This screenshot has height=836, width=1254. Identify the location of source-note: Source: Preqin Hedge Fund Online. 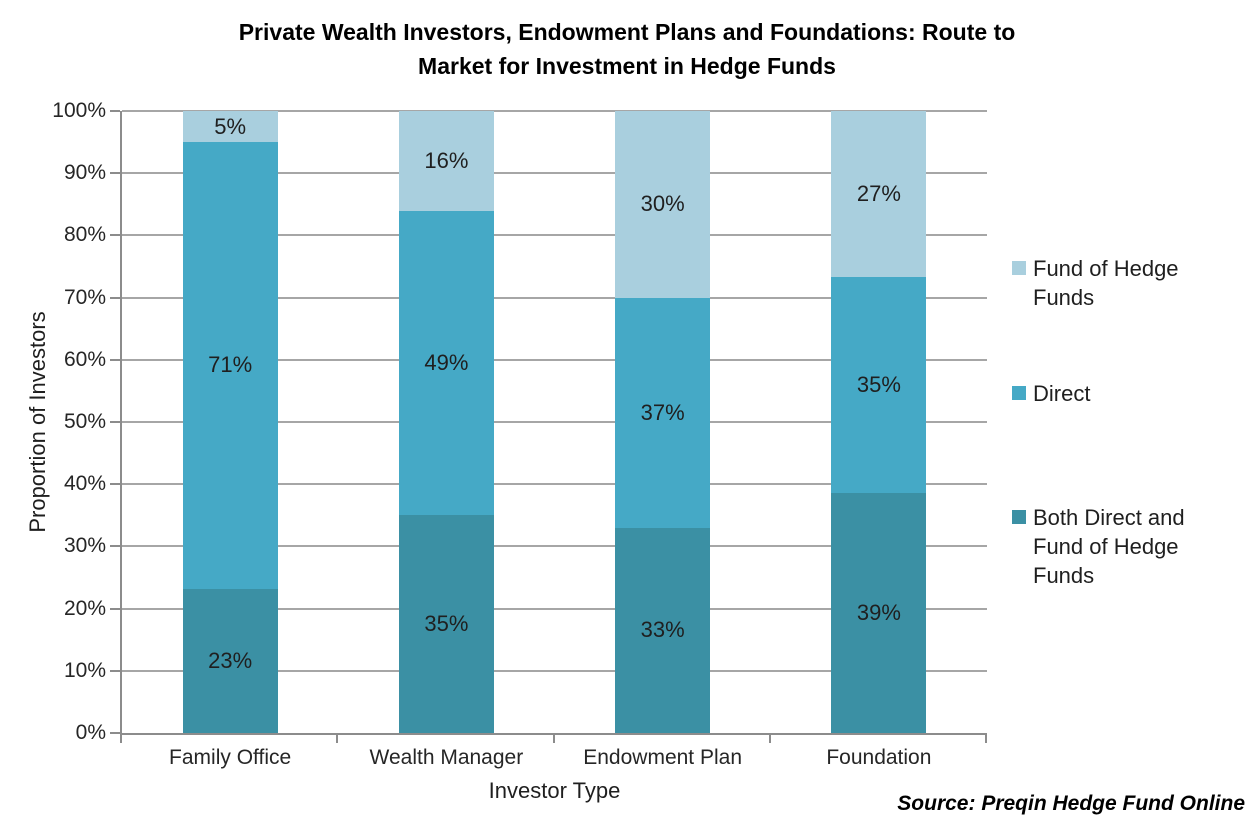
(1071, 803).